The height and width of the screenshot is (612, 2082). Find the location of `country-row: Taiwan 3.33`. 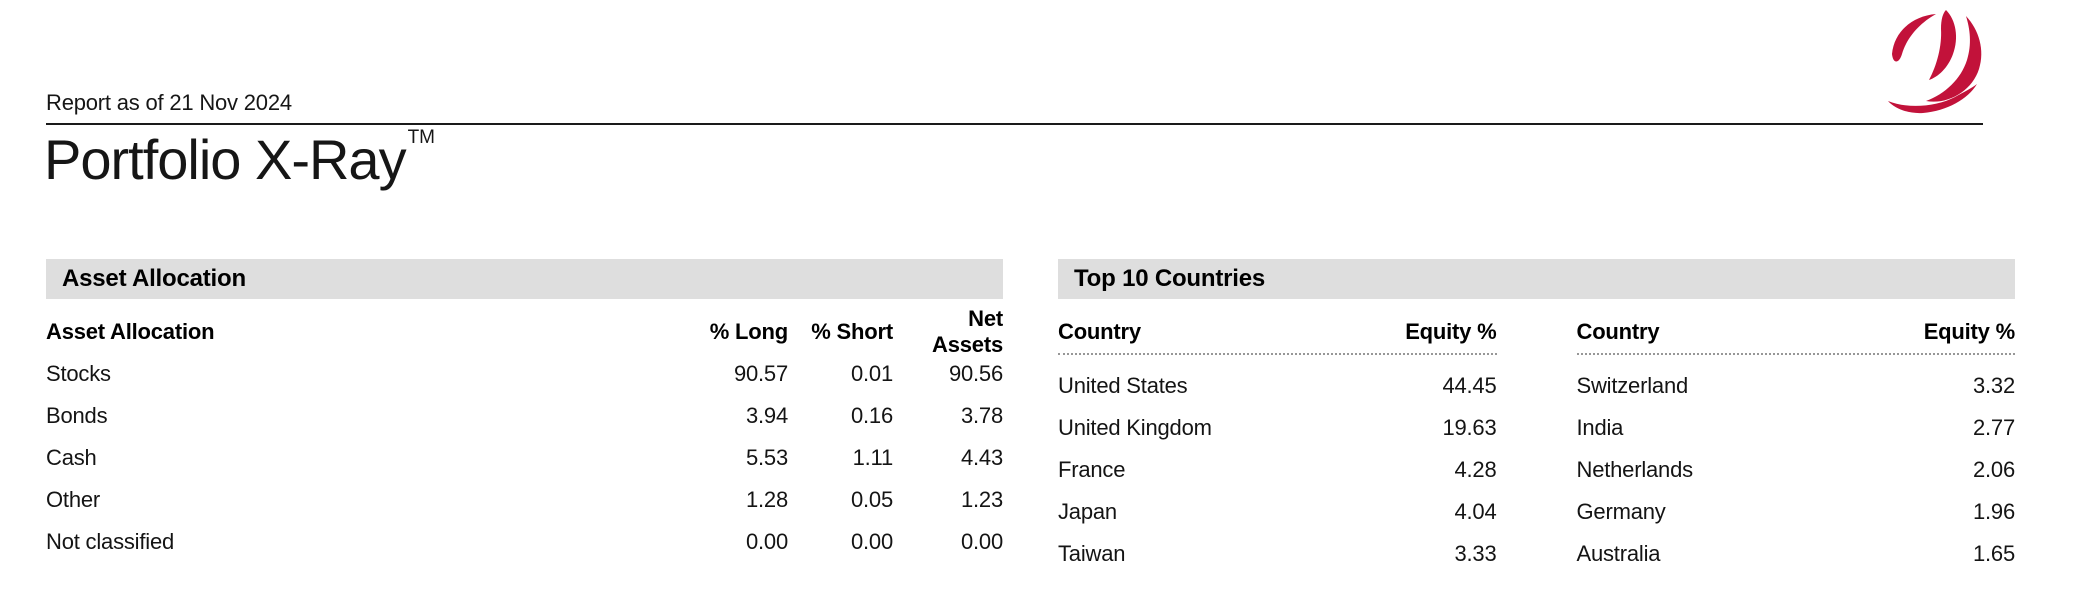

country-row: Taiwan 3.33 is located at coordinates (1277, 554).